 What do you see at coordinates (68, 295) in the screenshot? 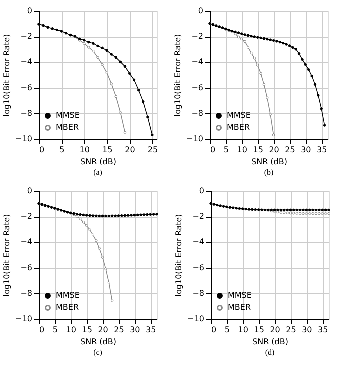
I see `legend-label: MMSE` at bounding box center [68, 295].